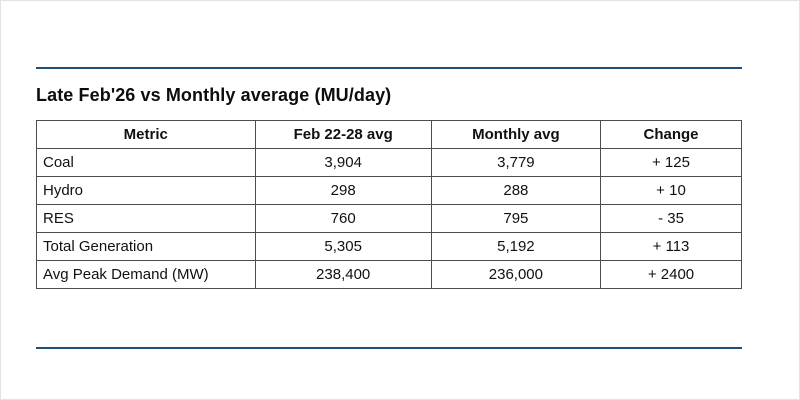 Image resolution: width=800 pixels, height=400 pixels. Describe the element at coordinates (515, 274) in the screenshot. I see `monthly-avg-value: 236,000` at that location.